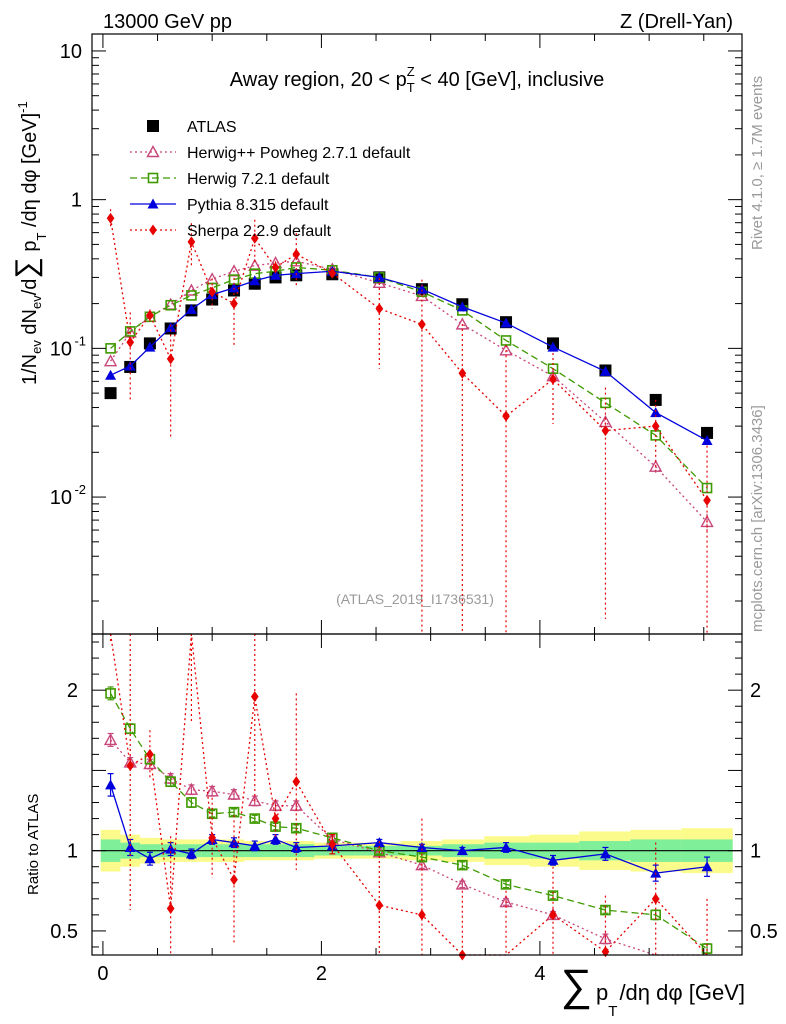 The width and height of the screenshot is (786, 1024). What do you see at coordinates (259, 231) in the screenshot?
I see `legend-label: Sherpa 2.2.9 default` at bounding box center [259, 231].